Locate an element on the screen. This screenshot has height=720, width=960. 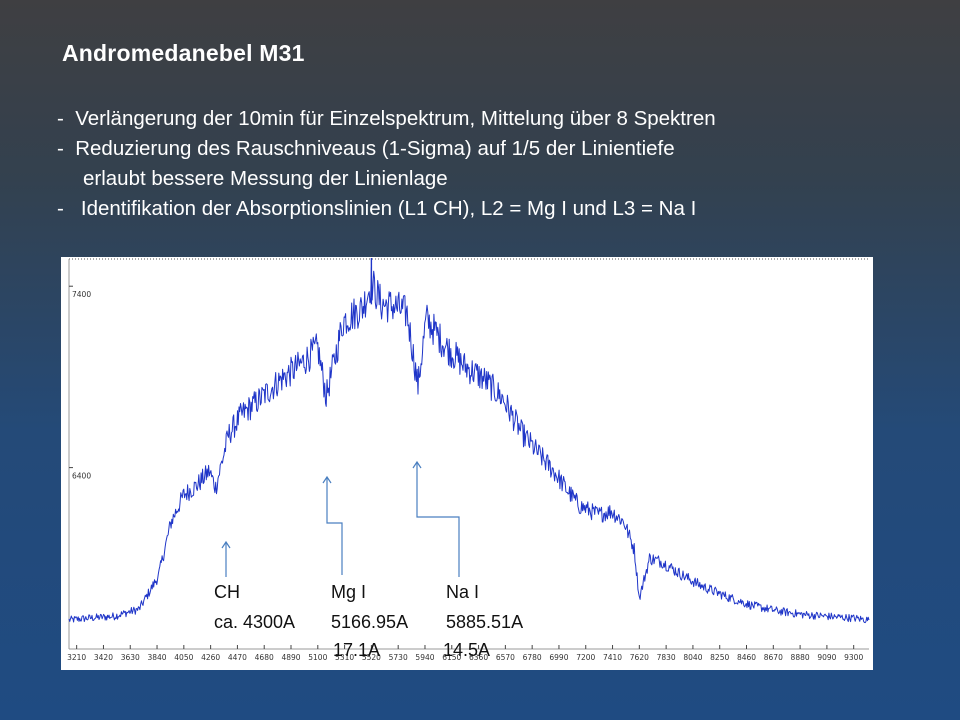
annotation-label-1-1: 5166.95A is located at coordinates (369, 622).